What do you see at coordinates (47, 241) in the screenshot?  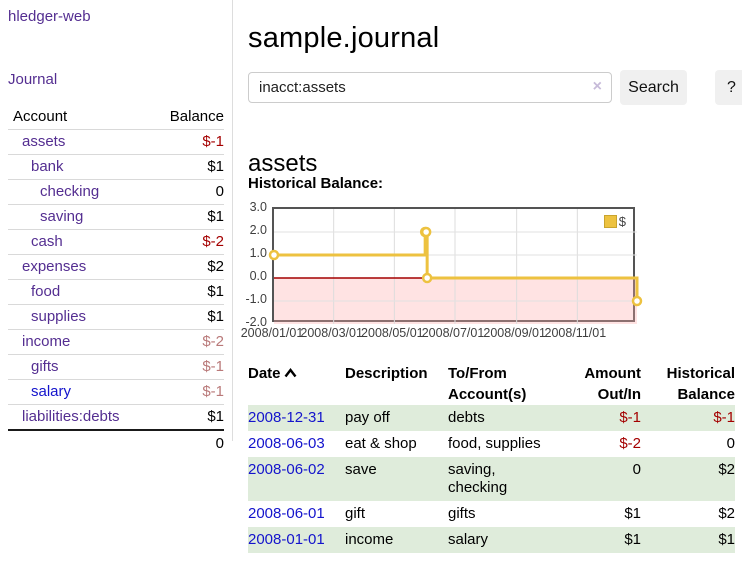 I see `account-link: cash` at bounding box center [47, 241].